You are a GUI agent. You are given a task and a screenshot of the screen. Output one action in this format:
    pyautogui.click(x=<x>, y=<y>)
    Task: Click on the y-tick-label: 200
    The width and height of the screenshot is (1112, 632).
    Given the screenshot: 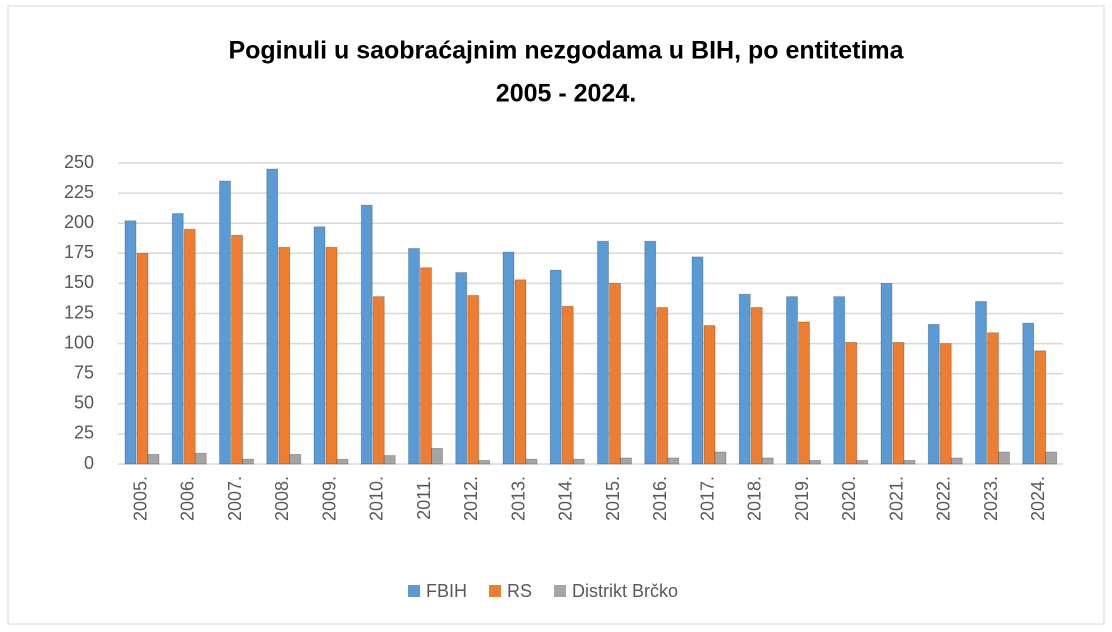 What is the action you would take?
    pyautogui.click(x=79, y=222)
    